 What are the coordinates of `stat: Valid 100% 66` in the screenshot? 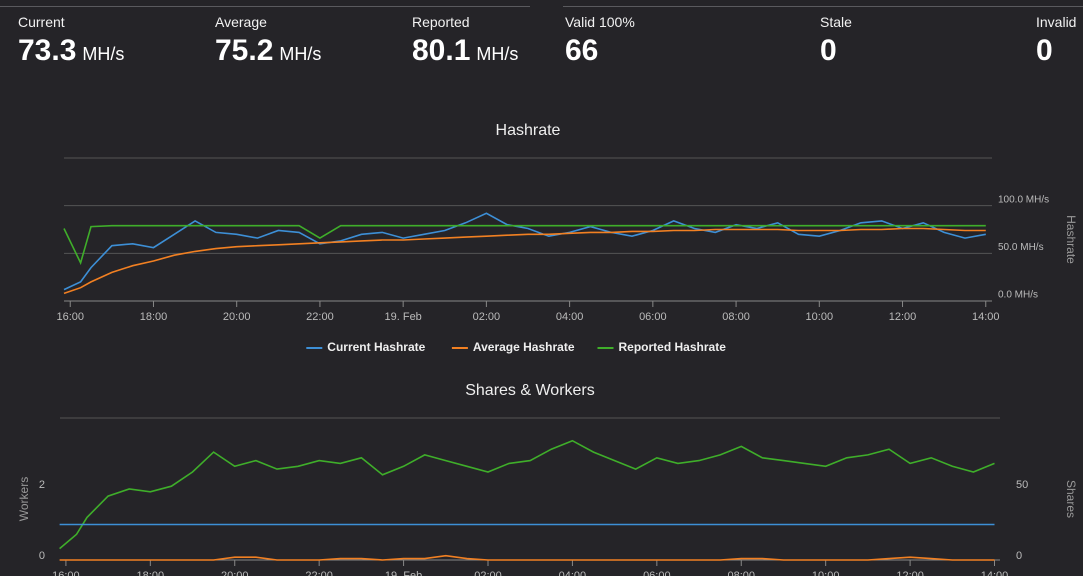 It's located at (600, 41).